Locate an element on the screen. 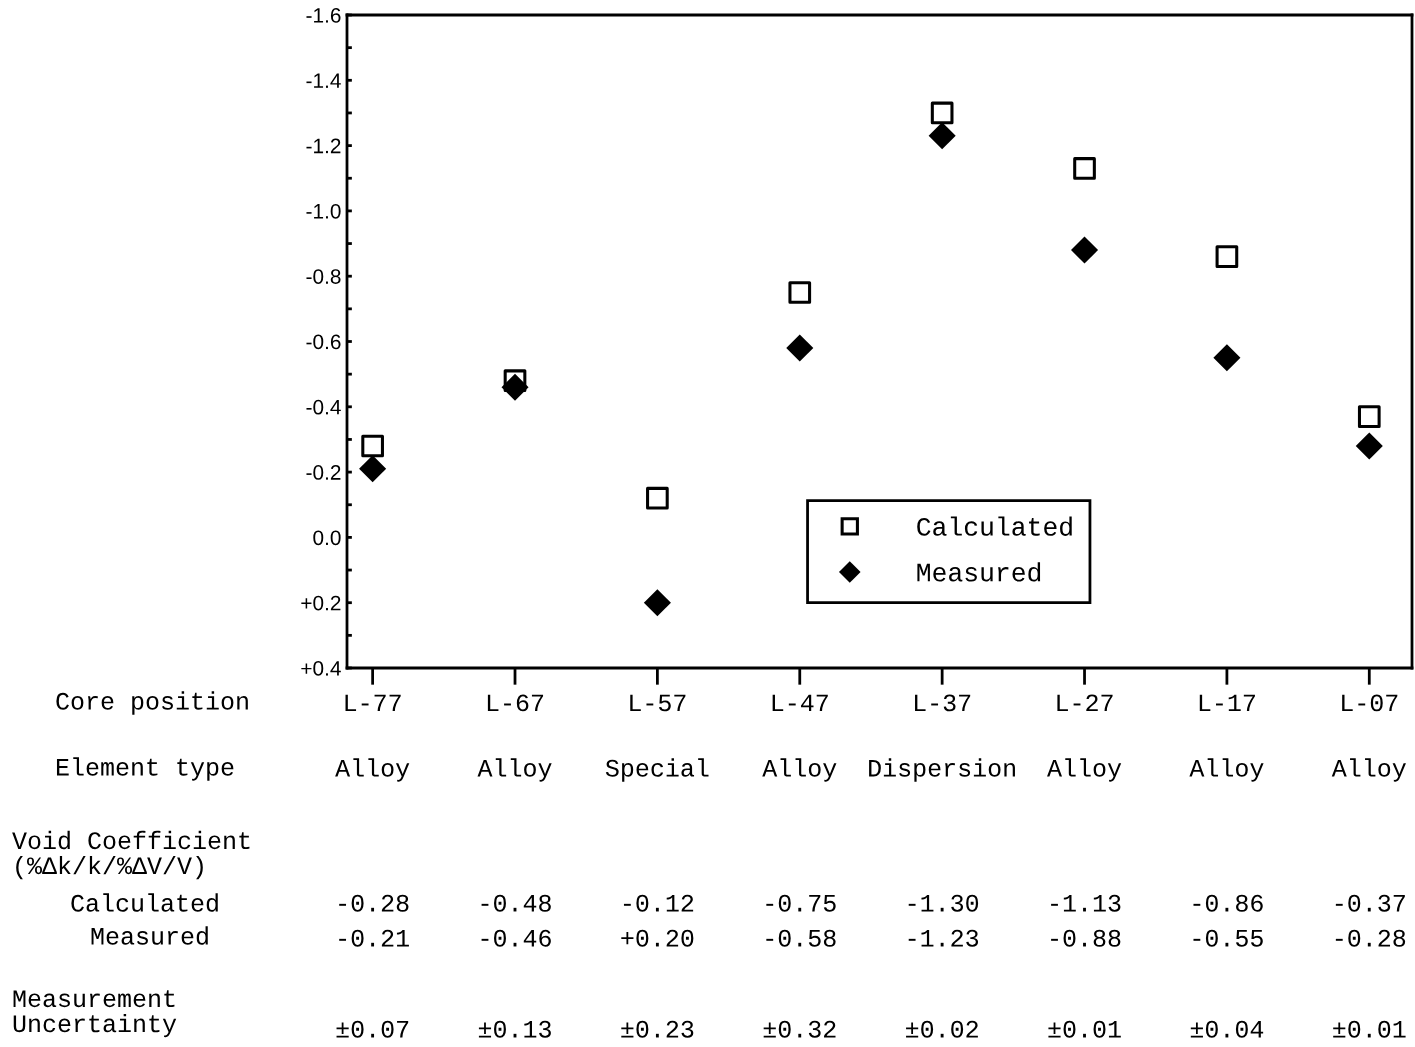 This screenshot has height=1047, width=1415. text: ±0.04 is located at coordinates (1227, 1029).